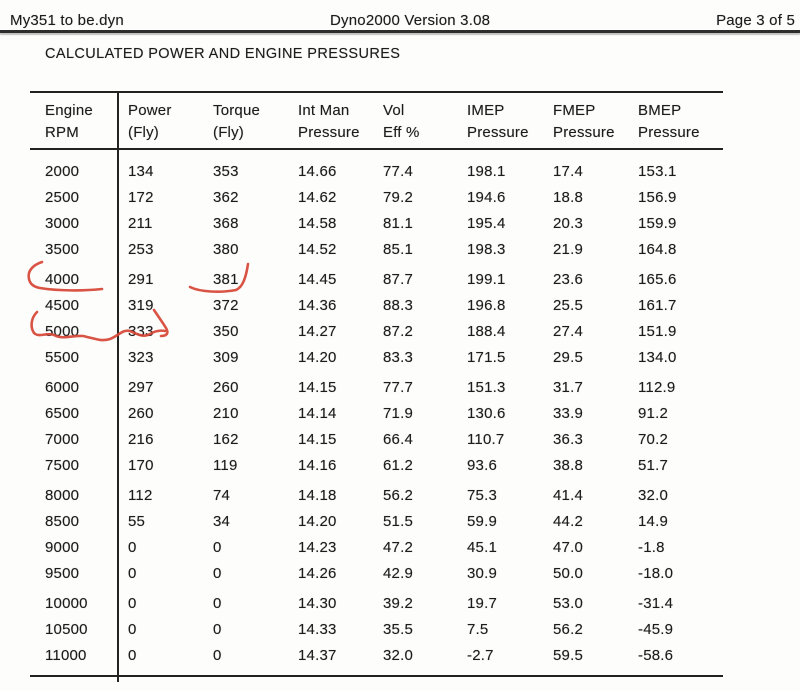 The image size is (800, 691). Describe the element at coordinates (656, 655) in the screenshot. I see `cell-bmep_pressure: -58.6` at that location.